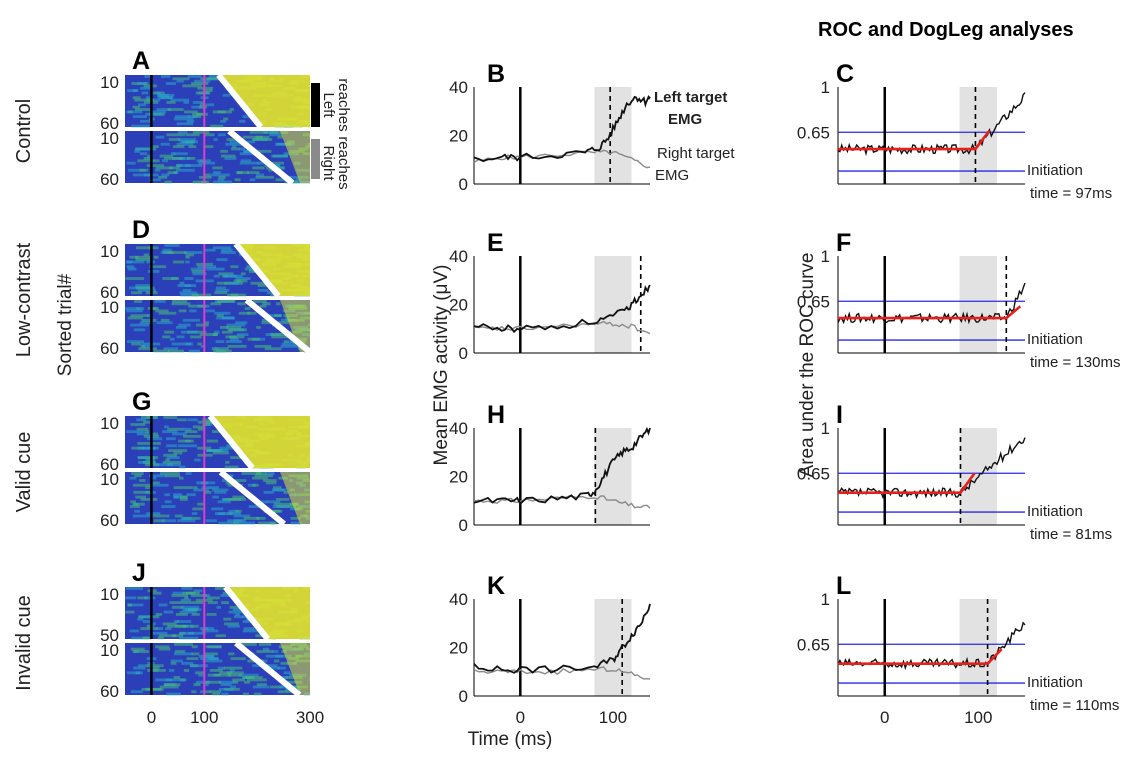  What do you see at coordinates (946, 30) in the screenshot?
I see `figure-title: ROC and DogLeg analyses` at bounding box center [946, 30].